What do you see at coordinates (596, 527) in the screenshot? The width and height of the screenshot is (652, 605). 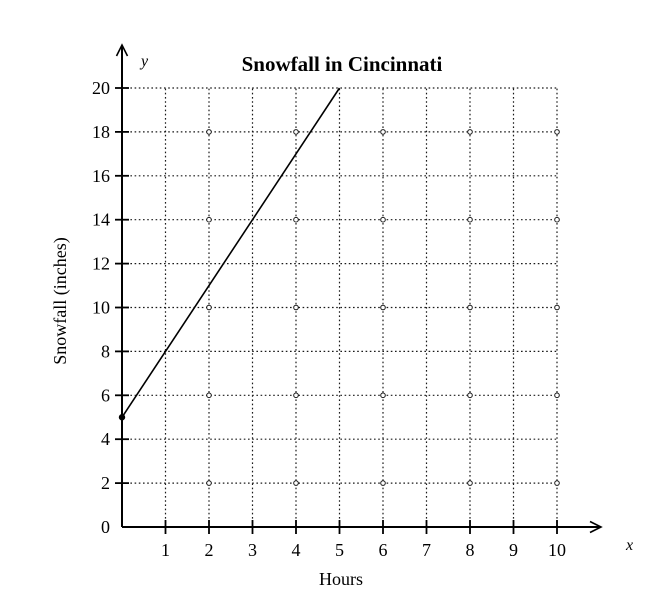 I see `x-axis-arrow-icon` at bounding box center [596, 527].